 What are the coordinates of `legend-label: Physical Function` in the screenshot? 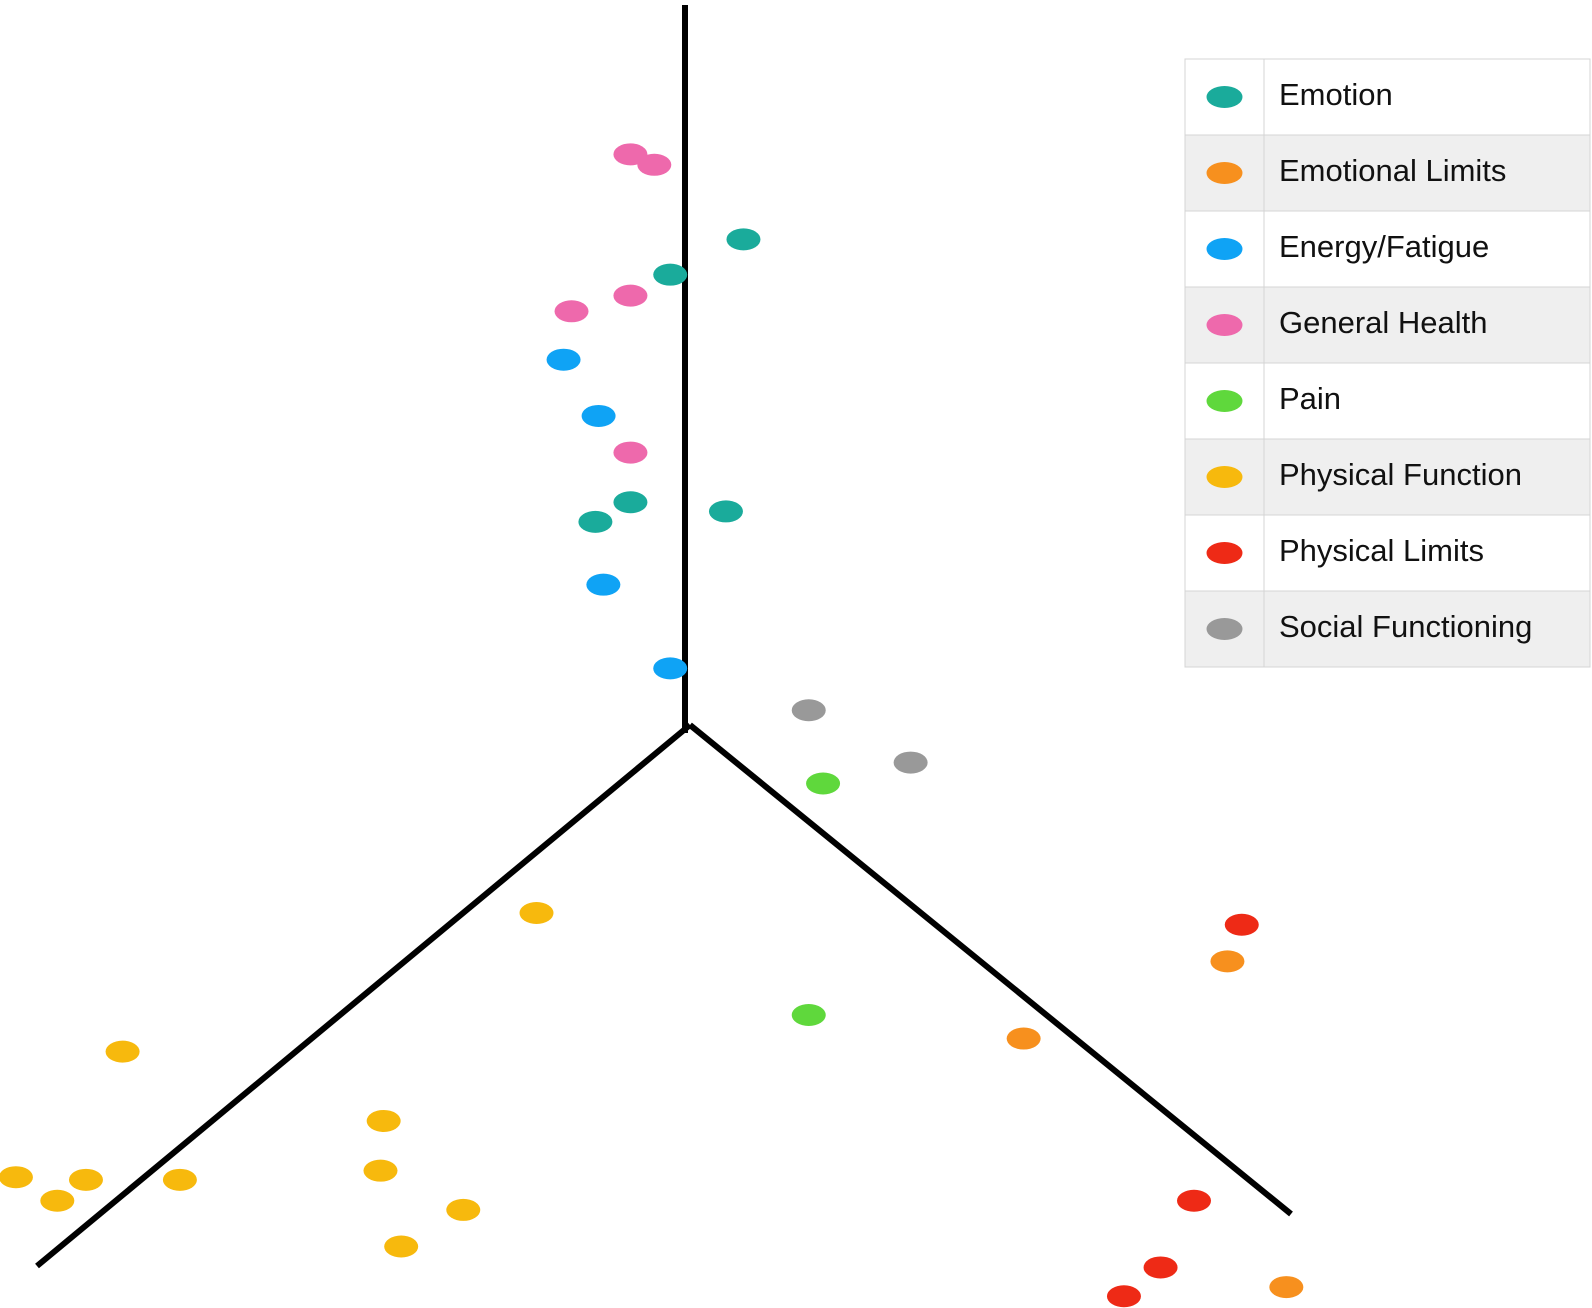 It's located at (1400, 474).